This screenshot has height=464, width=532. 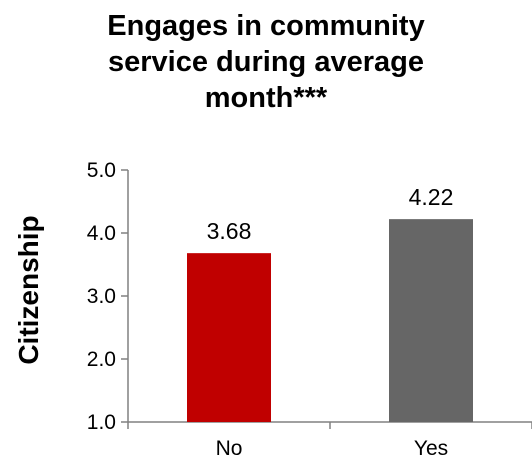 I want to click on y-tick-label: 1.0, so click(x=101, y=422).